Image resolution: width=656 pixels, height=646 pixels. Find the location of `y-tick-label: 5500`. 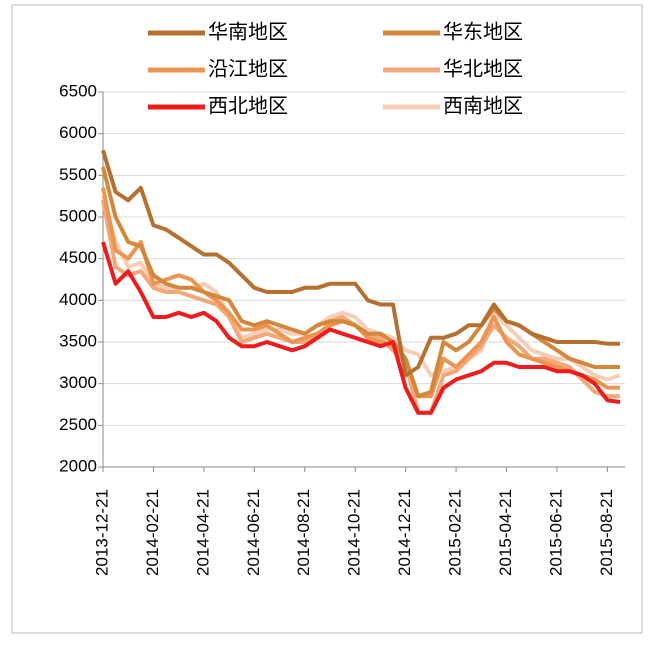

y-tick-label: 5500 is located at coordinates (78, 174).